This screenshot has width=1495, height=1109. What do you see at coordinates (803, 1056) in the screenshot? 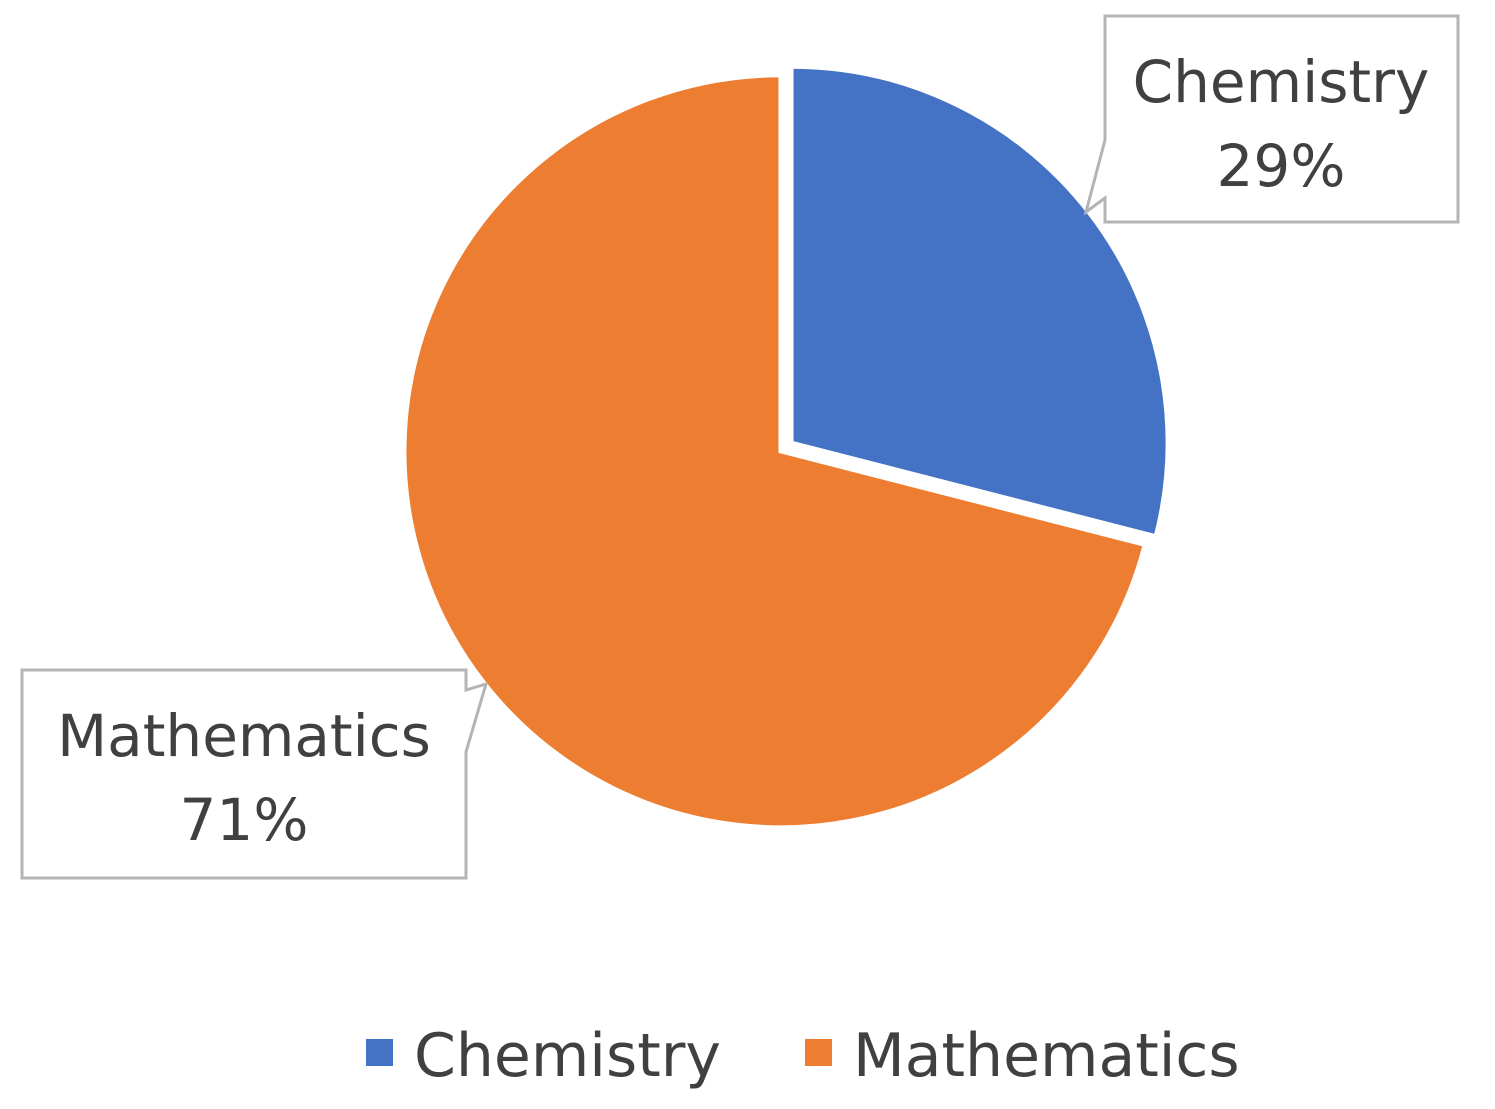
I see `legend: Chemistry Mathematics` at bounding box center [803, 1056].